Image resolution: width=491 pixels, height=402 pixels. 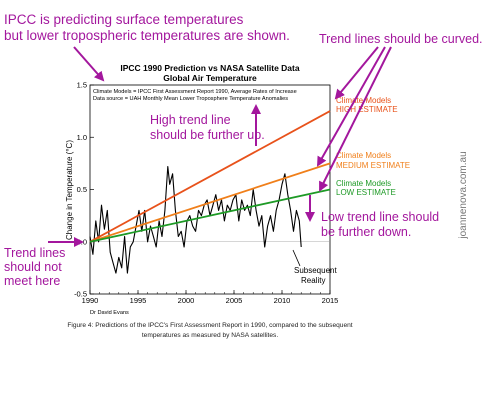 I want to click on y-tick-label-0: -0.5, so click(x=80, y=294).